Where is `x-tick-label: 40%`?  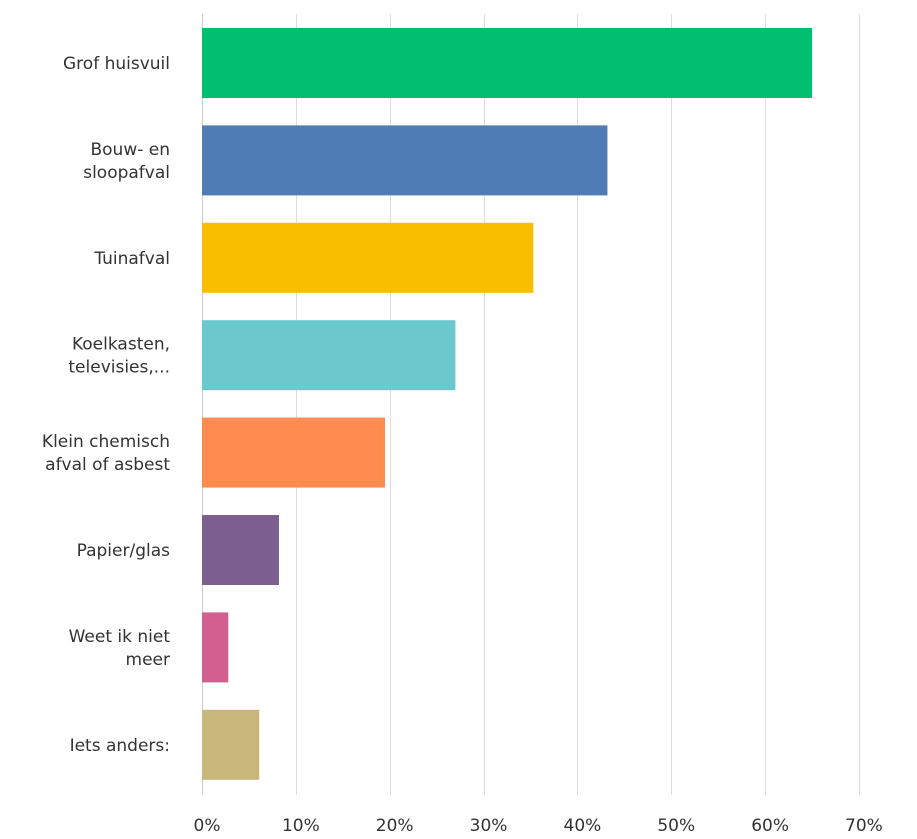
x-tick-label: 40% is located at coordinates (583, 826).